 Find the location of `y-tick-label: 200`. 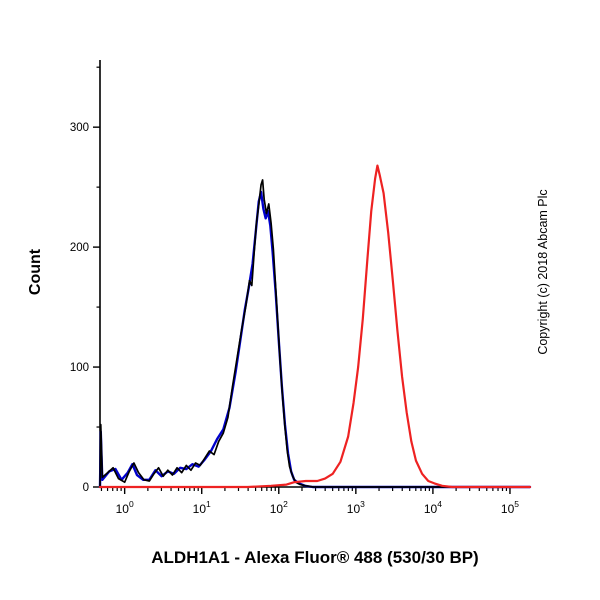

y-tick-label: 200 is located at coordinates (79, 248).